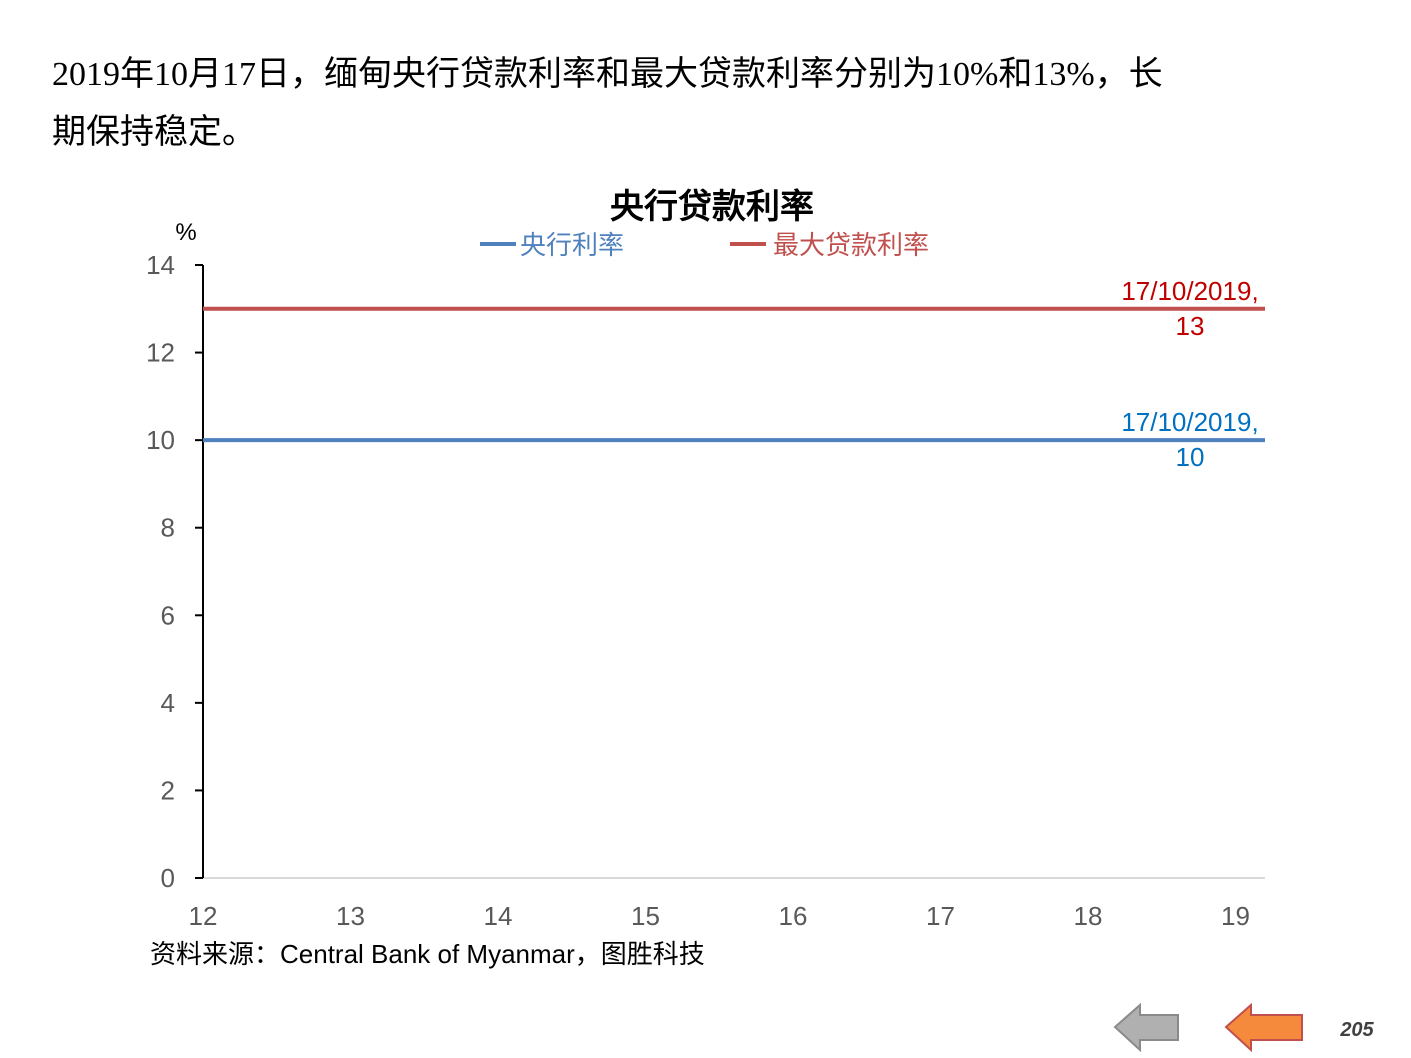 This screenshot has width=1411, height=1058. I want to click on data-label: 13, so click(1190, 326).